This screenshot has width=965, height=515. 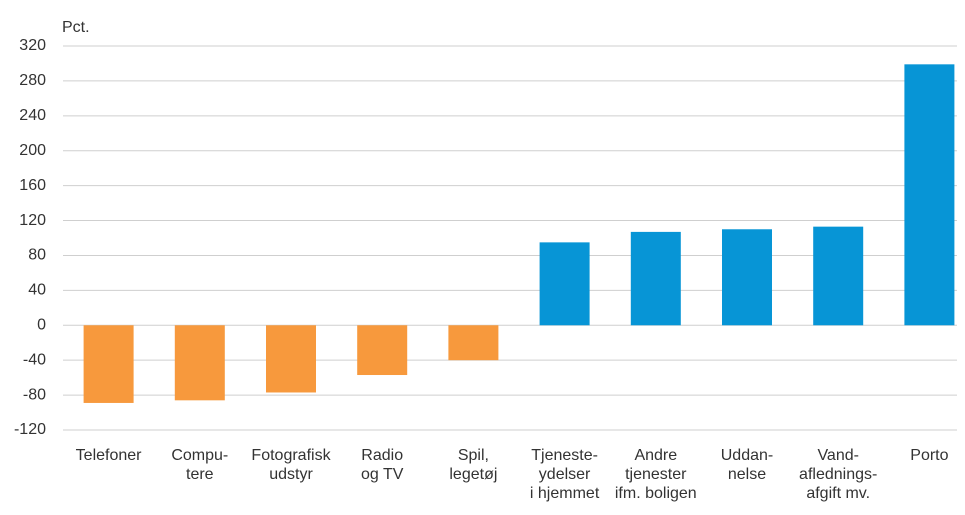 What do you see at coordinates (41, 324) in the screenshot?
I see `y-tick-label: 0` at bounding box center [41, 324].